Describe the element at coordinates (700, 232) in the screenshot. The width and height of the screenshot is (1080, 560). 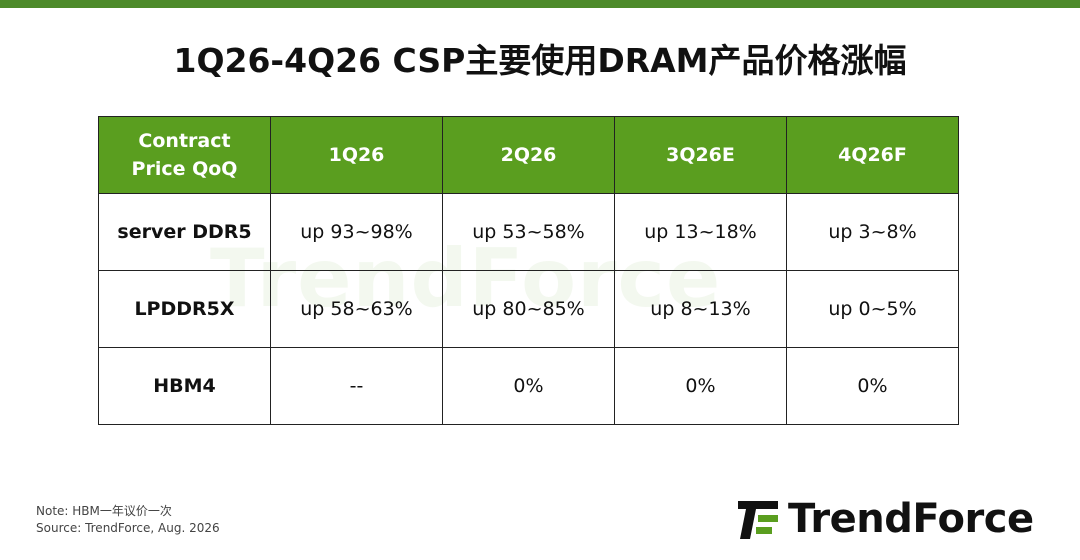
I see `cell: up 13~18%` at that location.